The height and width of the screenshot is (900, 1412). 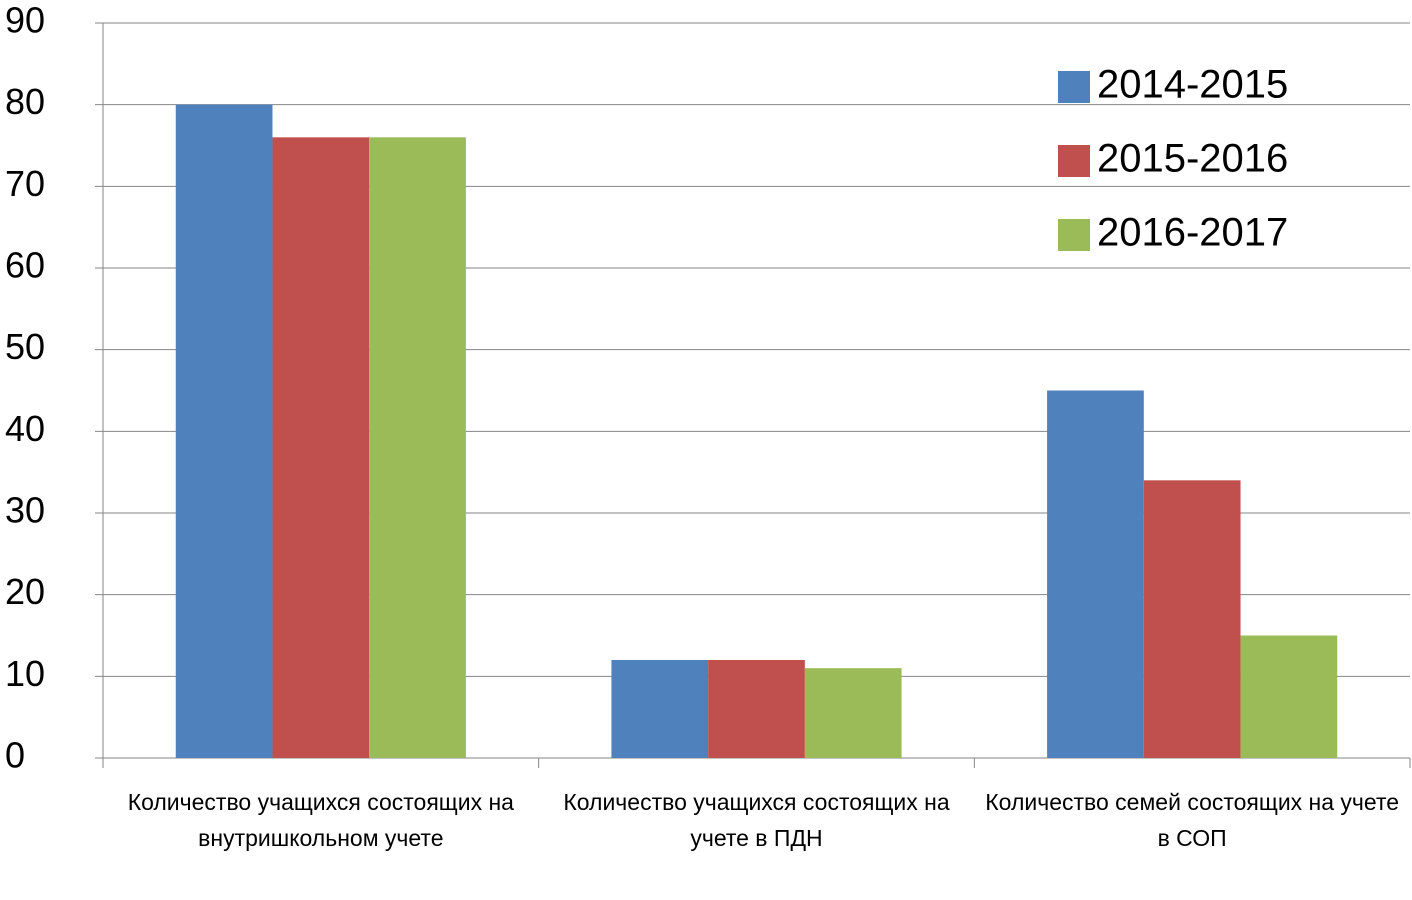 What do you see at coordinates (25, 428) in the screenshot?
I see `y-tick-label: 40` at bounding box center [25, 428].